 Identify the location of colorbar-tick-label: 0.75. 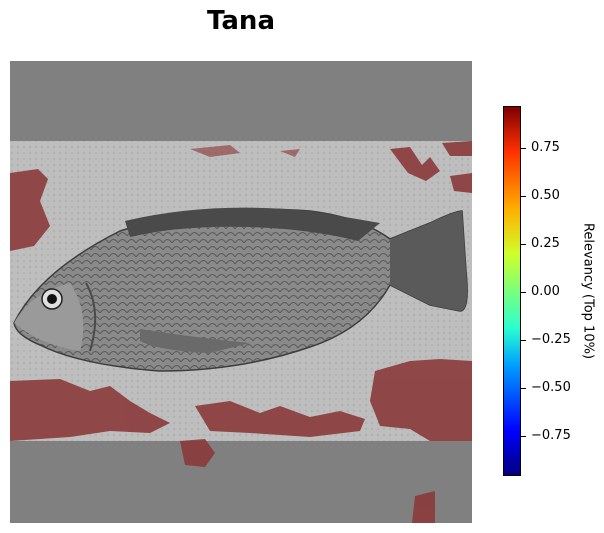
(545, 147).